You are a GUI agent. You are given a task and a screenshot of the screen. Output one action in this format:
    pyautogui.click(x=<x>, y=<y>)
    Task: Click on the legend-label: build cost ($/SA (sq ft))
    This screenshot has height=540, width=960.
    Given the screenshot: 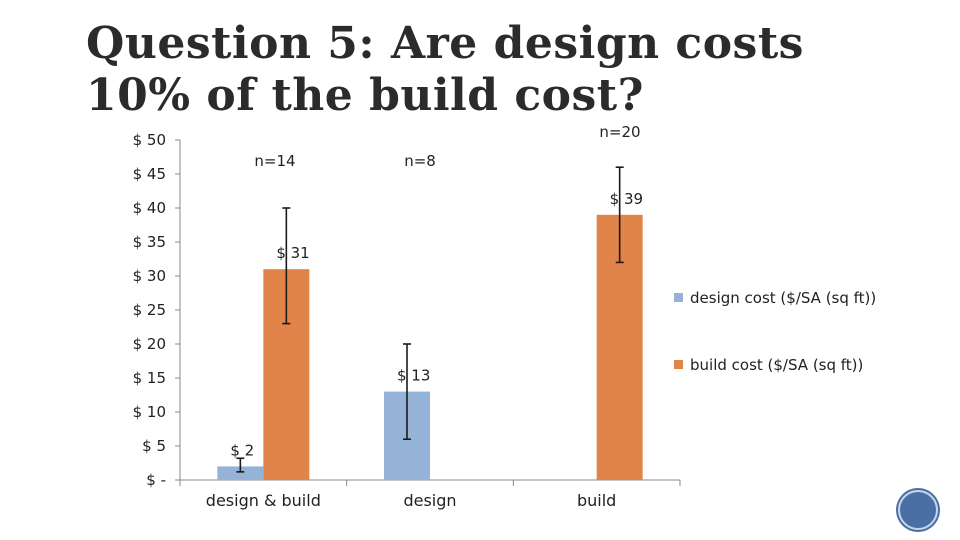 What is the action you would take?
    pyautogui.click(x=776, y=365)
    